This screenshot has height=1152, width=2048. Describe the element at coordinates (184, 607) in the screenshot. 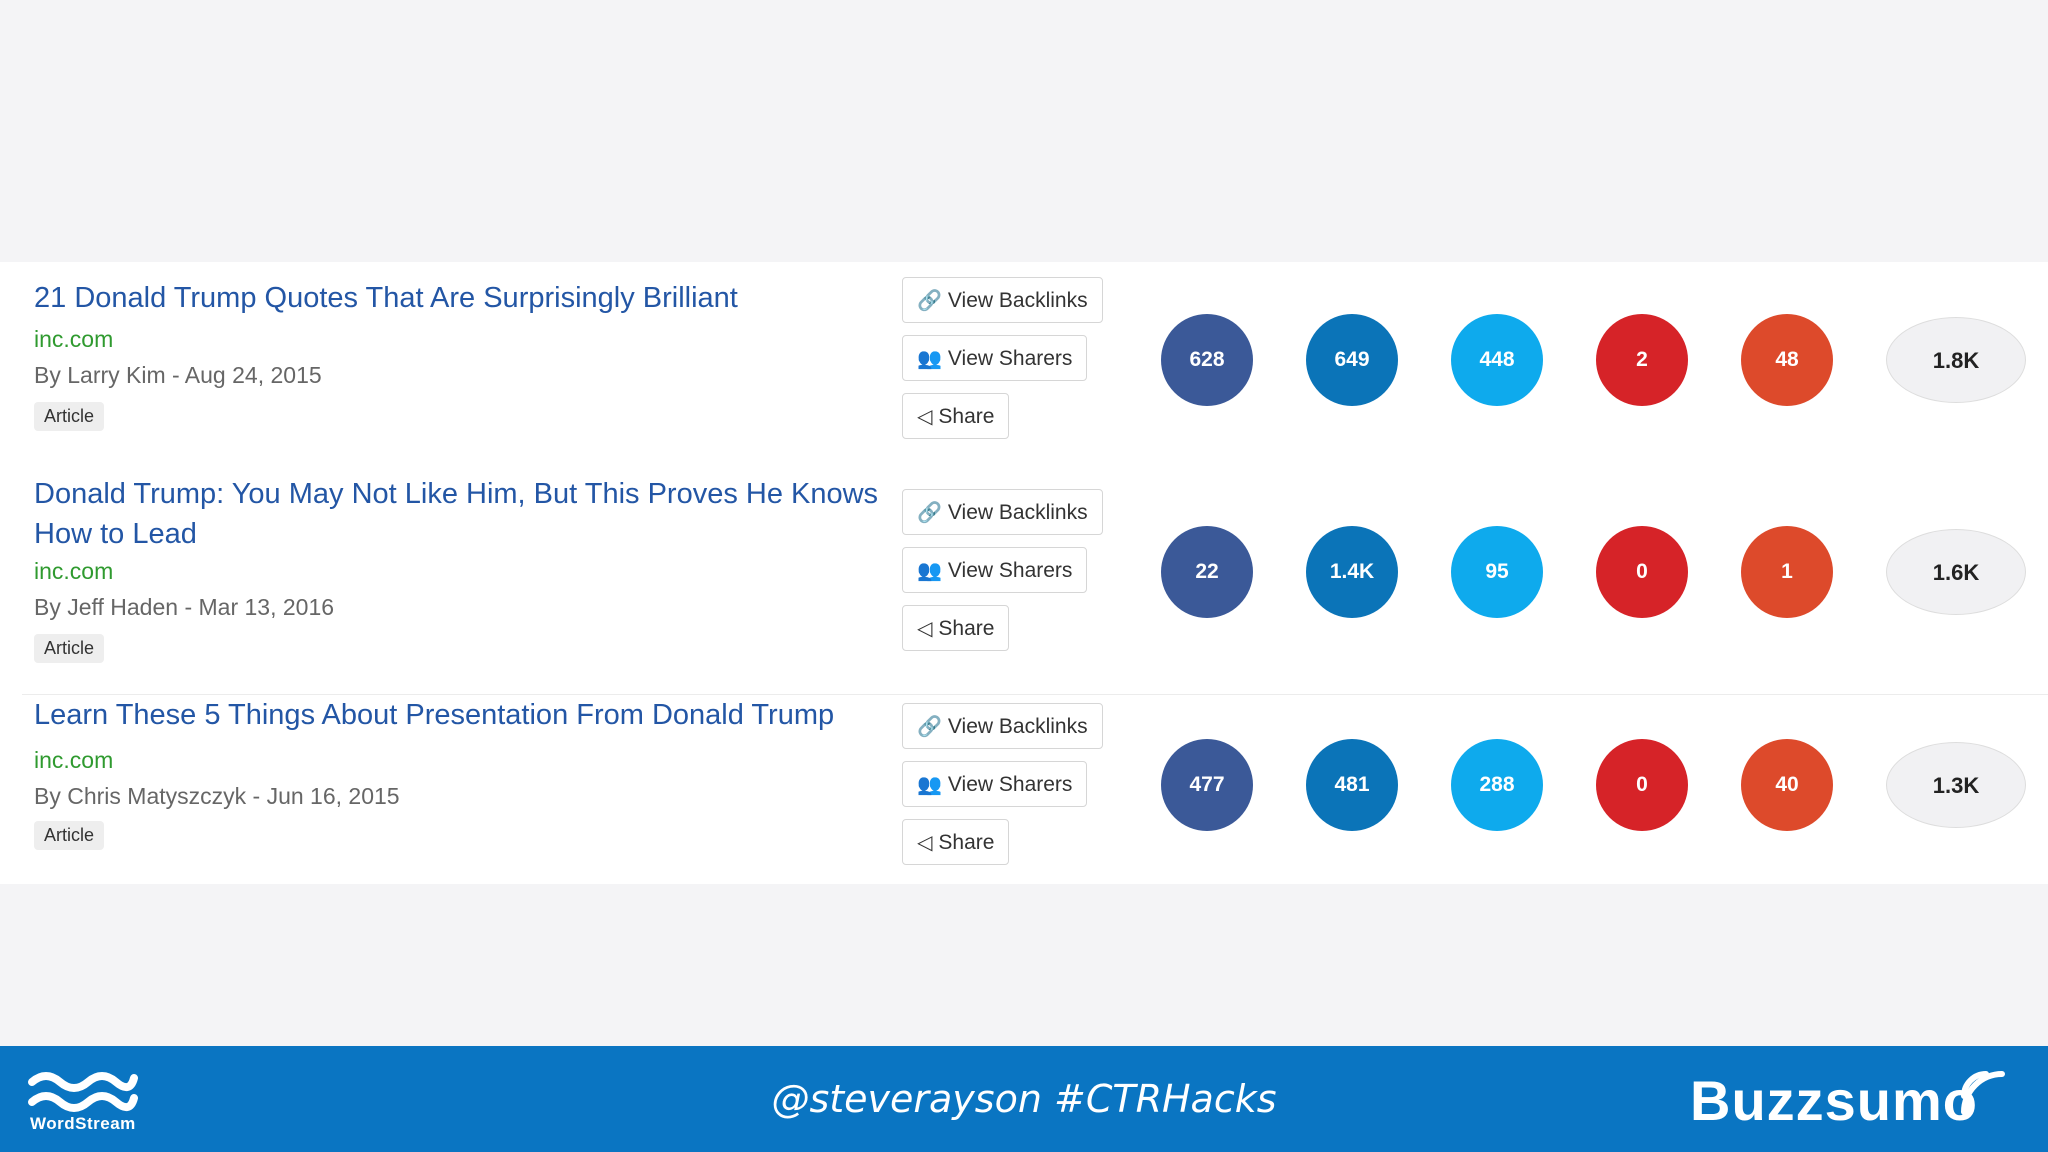

I see `result-byline: By Jeff Haden - Mar 13, 2016` at that location.